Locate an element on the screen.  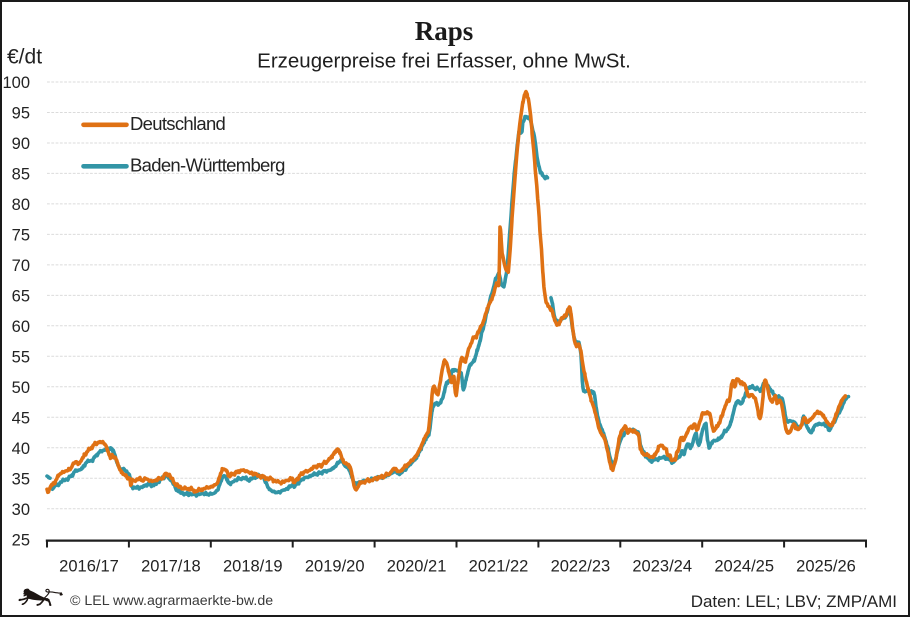
svg-text: Raps is located at coordinates (444, 31).